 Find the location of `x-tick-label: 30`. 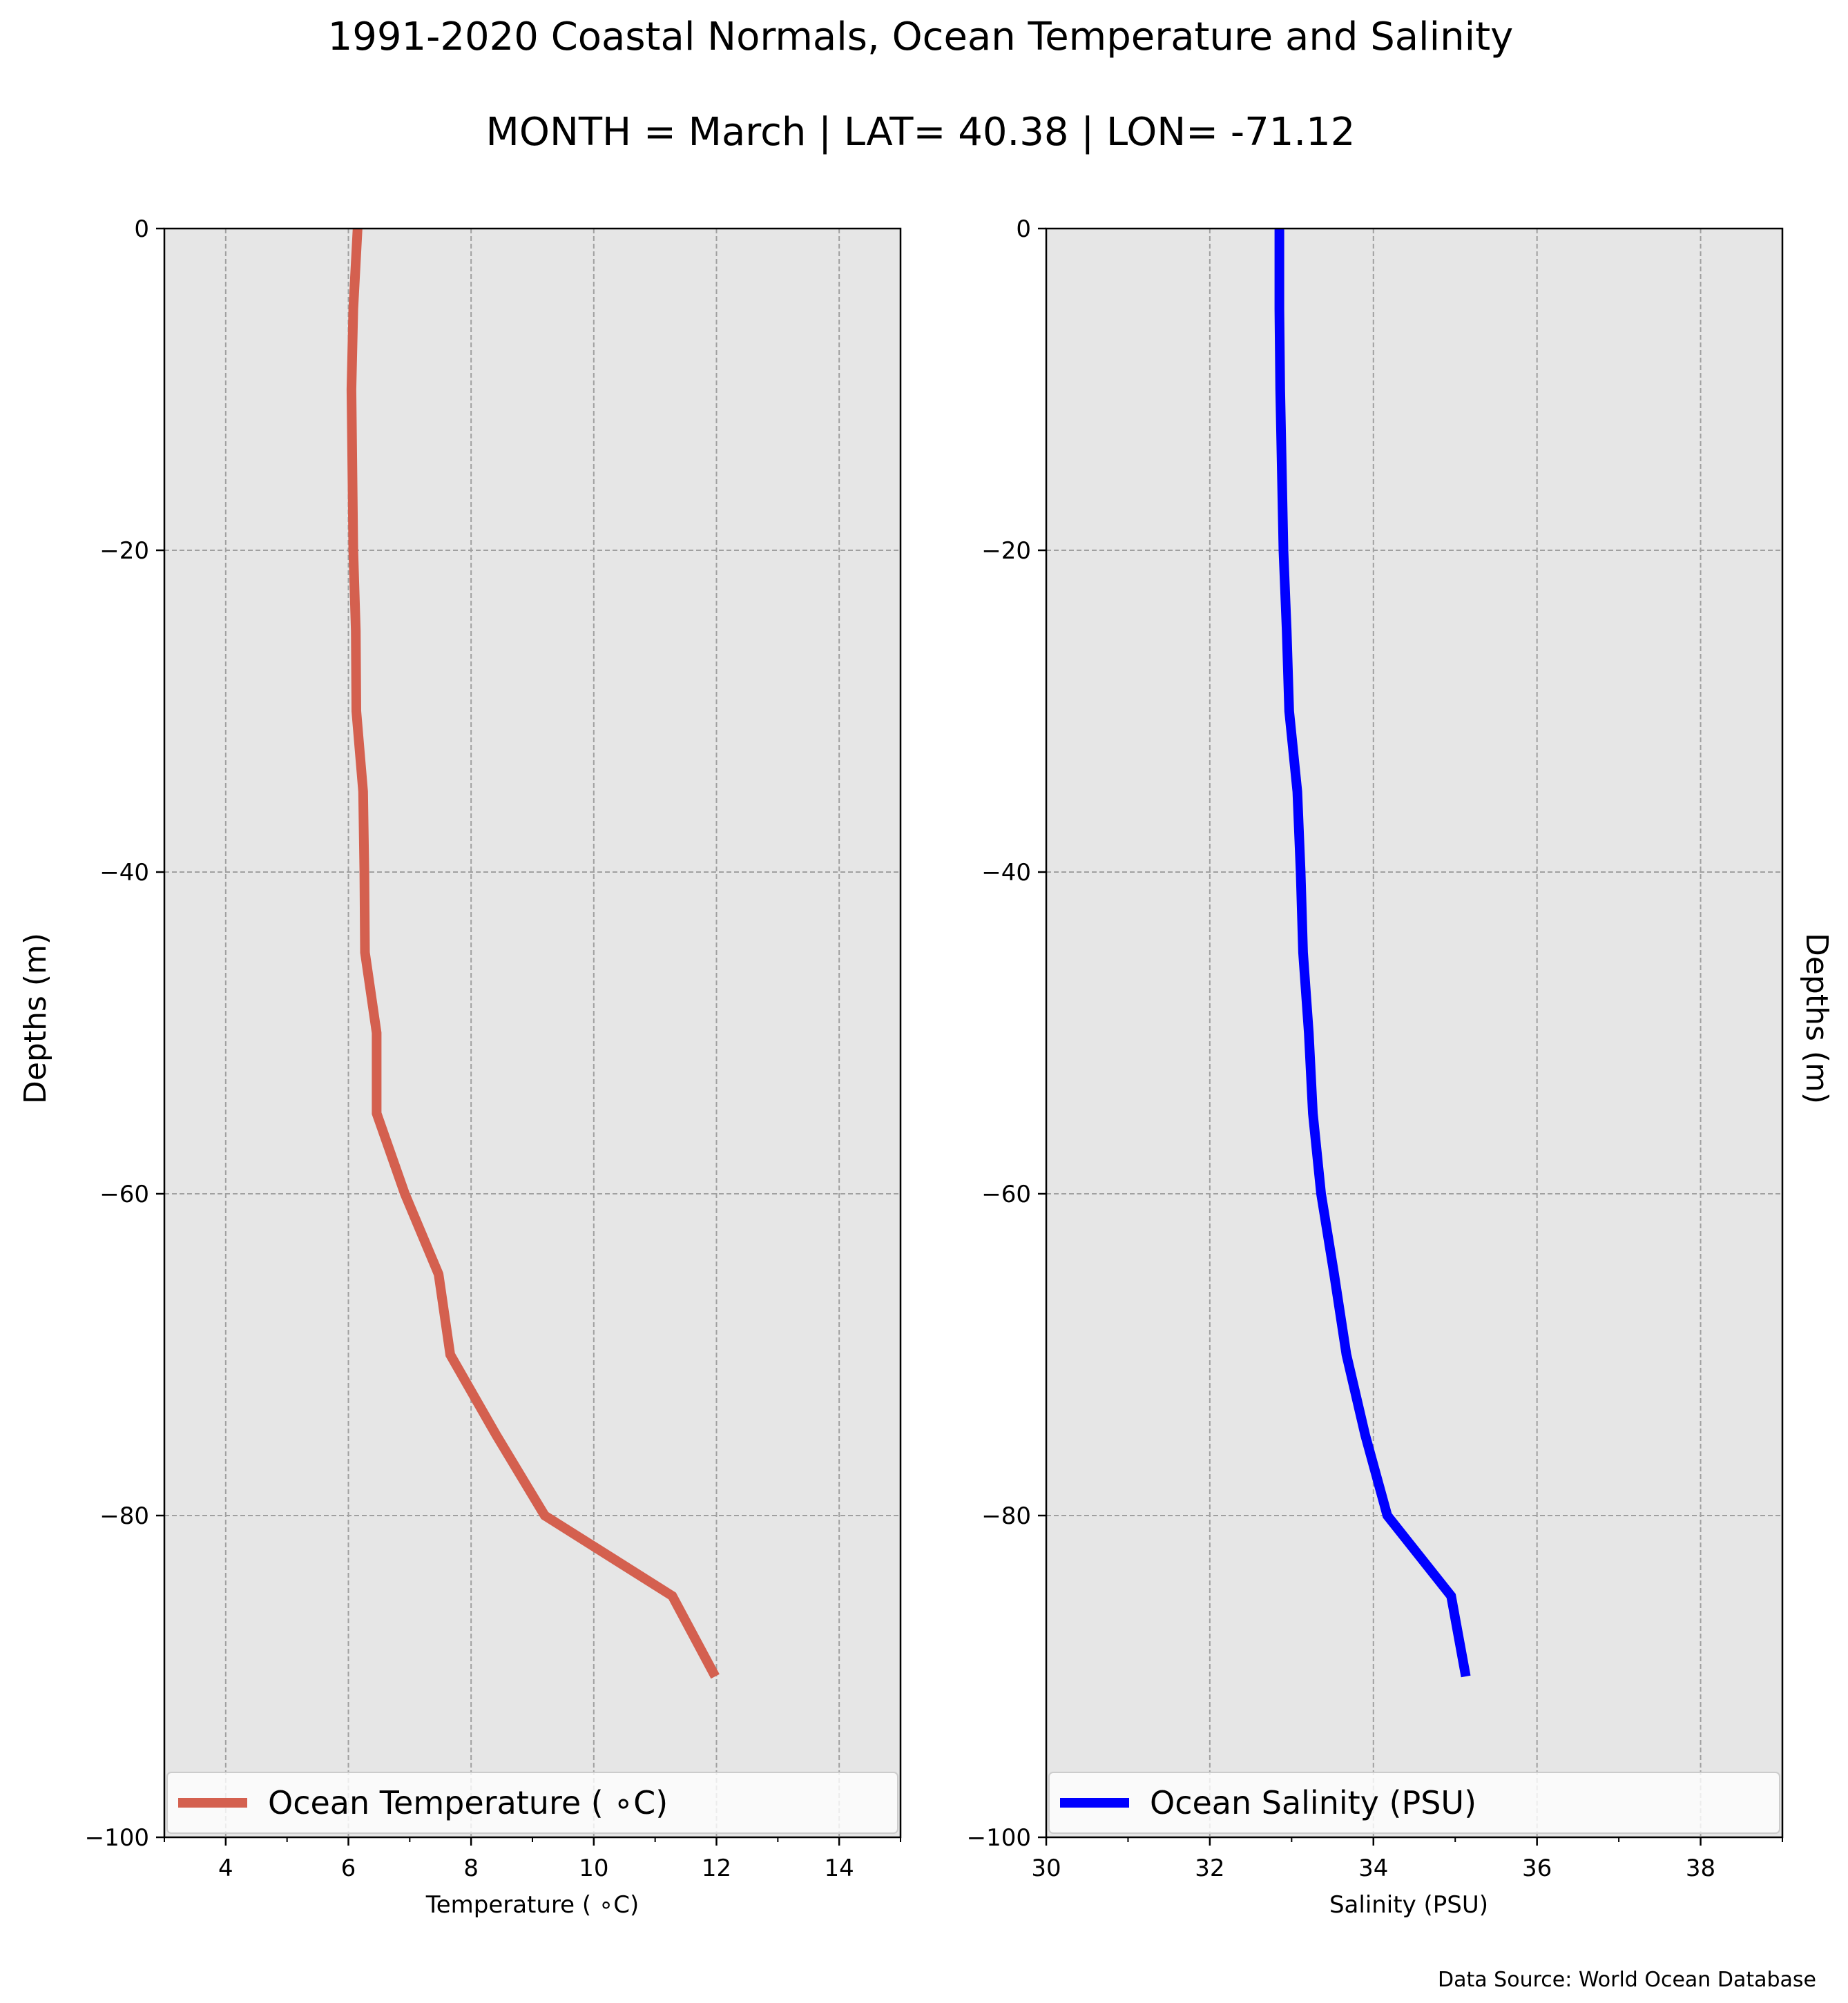

x-tick-label: 30 is located at coordinates (1046, 1869).